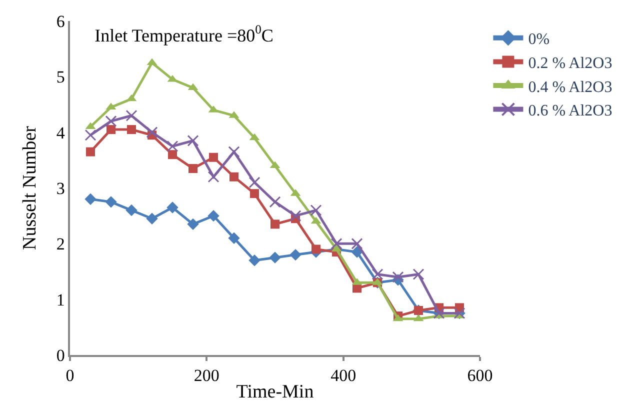 This screenshot has width=629, height=410. Describe the element at coordinates (539, 39) in the screenshot. I see `legend-label: 0%` at that location.